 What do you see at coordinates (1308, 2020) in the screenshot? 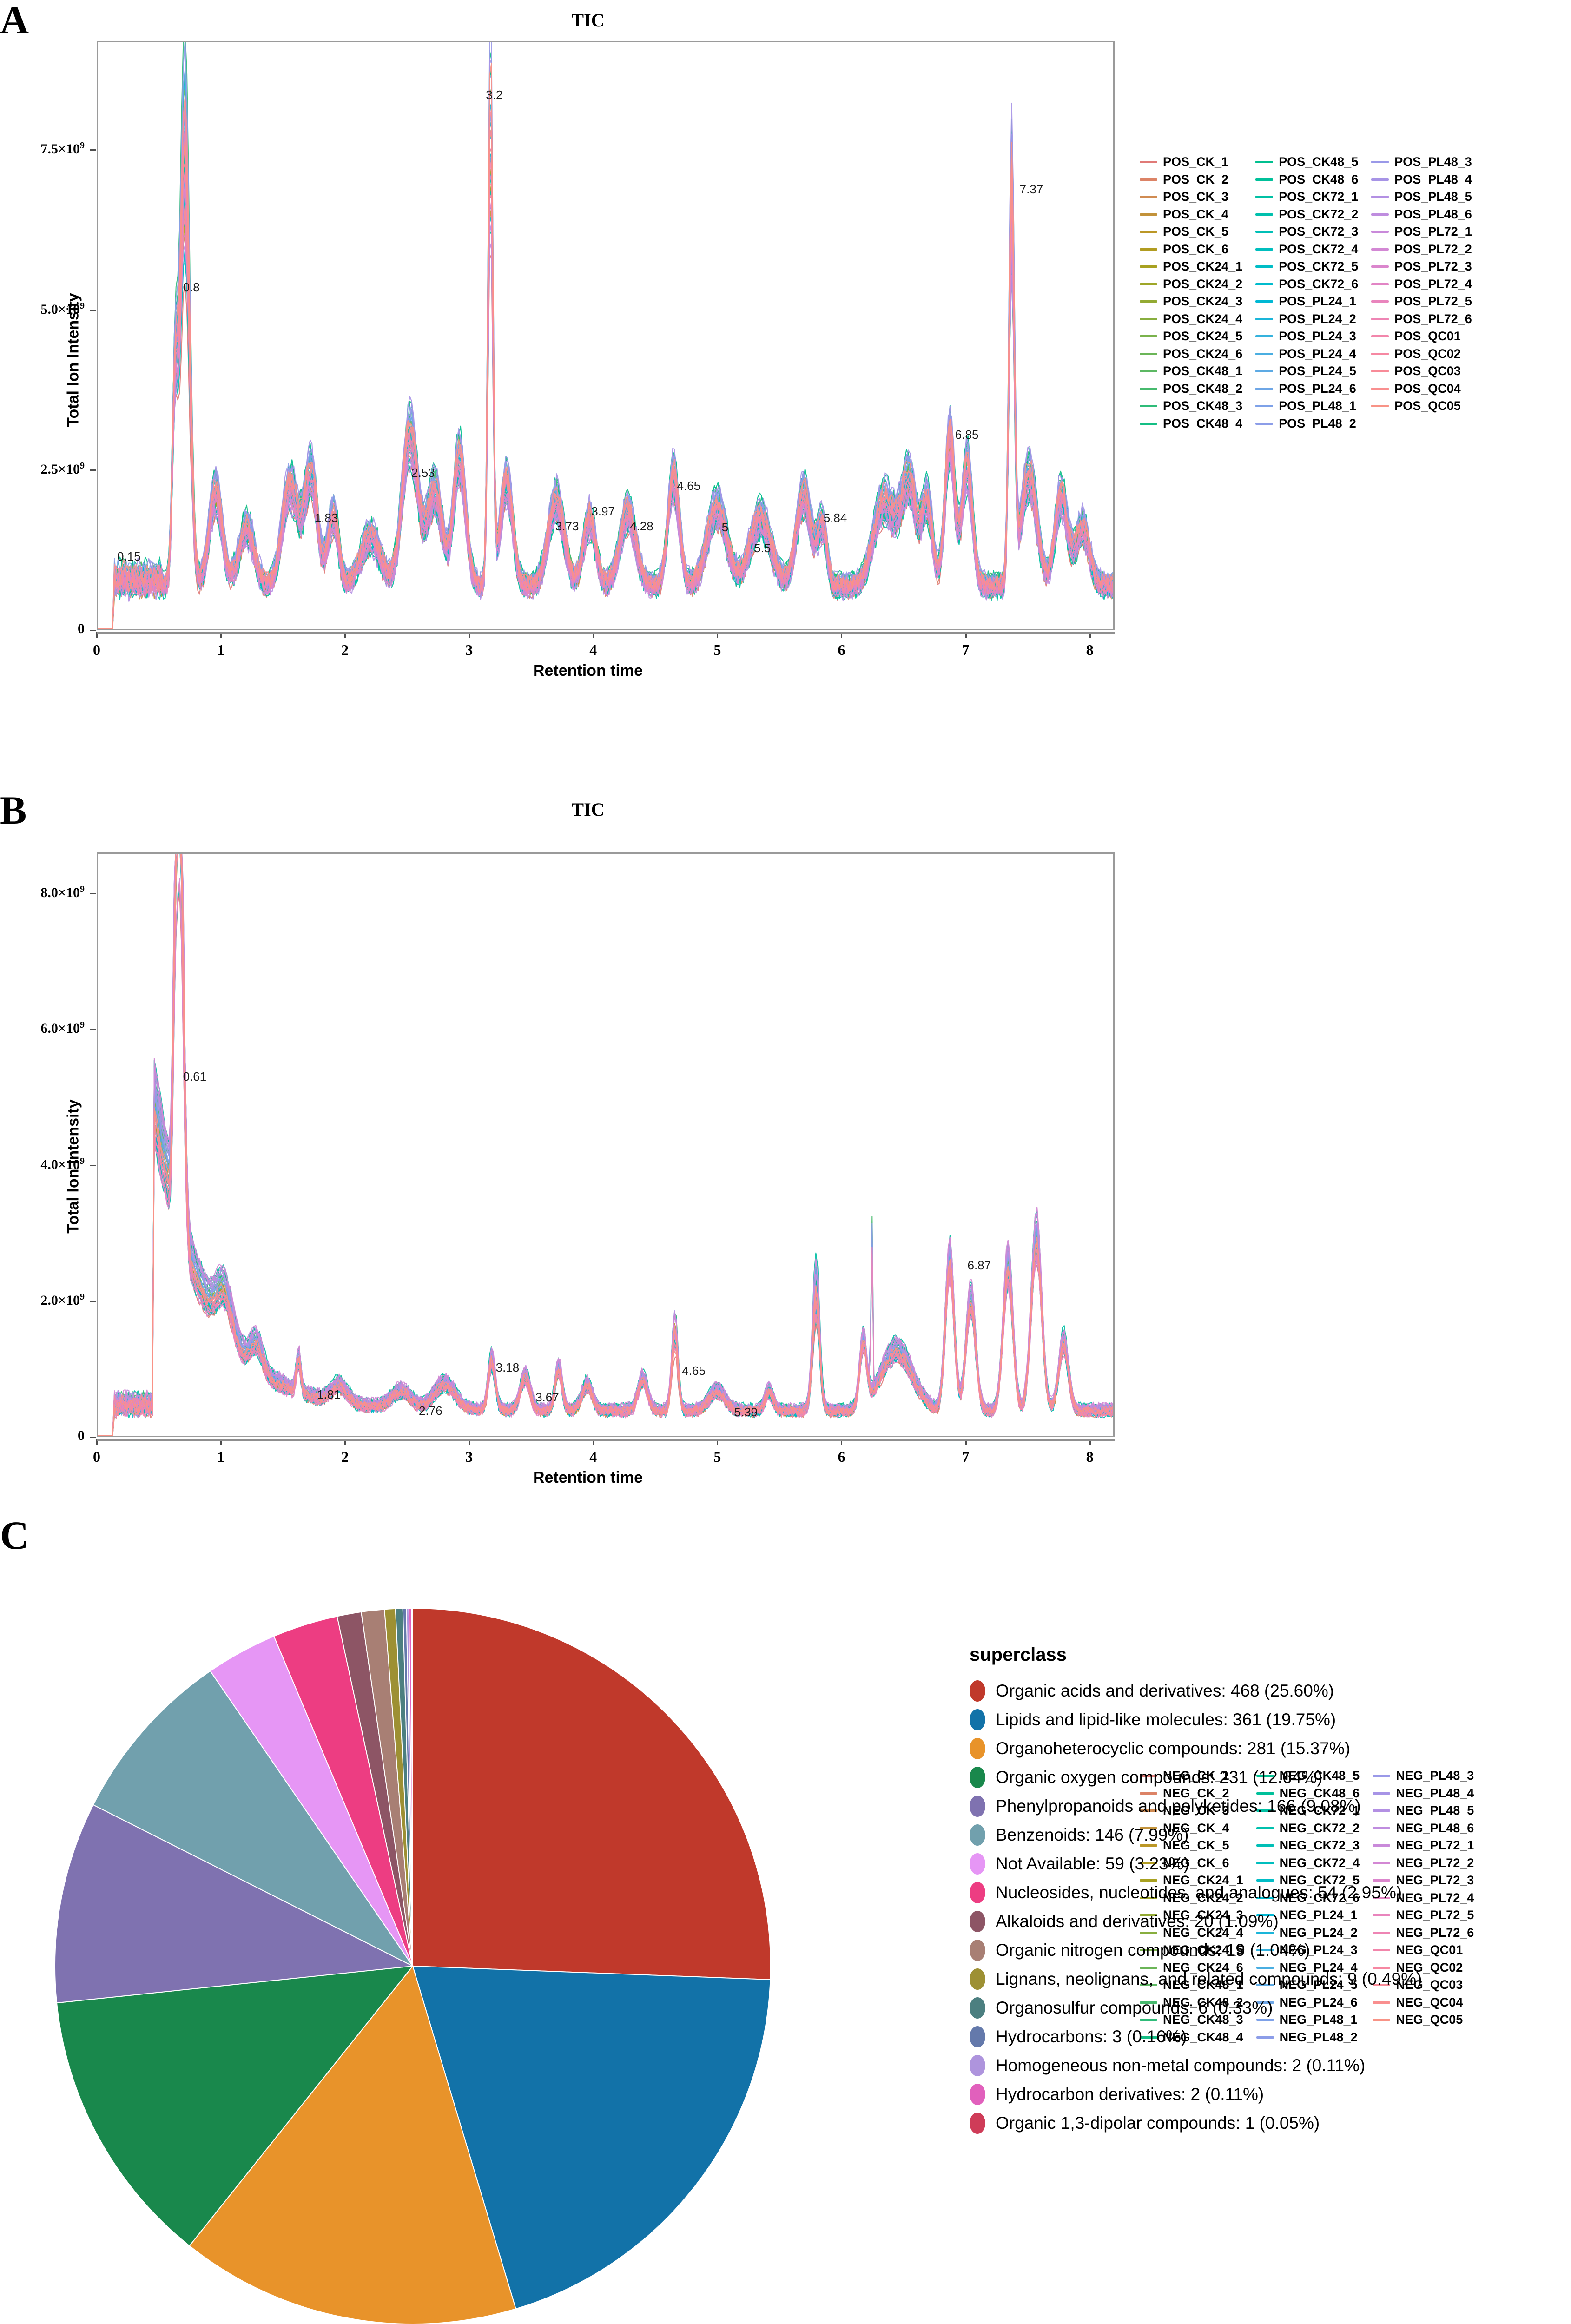
I see `legend-item: NEG_PL48_1` at bounding box center [1308, 2020].